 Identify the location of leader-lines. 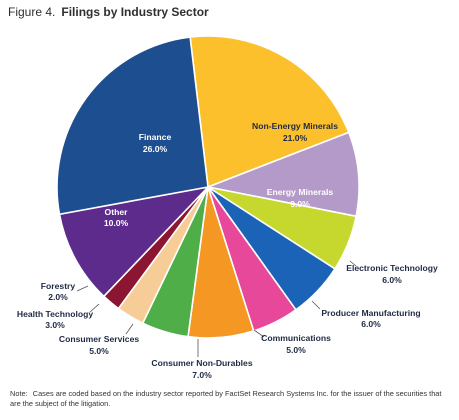
(216, 308).